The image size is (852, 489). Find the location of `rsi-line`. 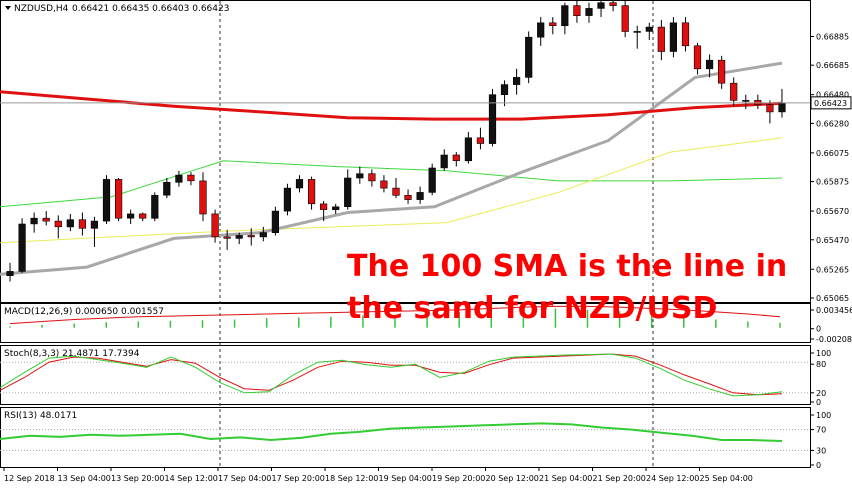

rsi-line is located at coordinates (391, 432).